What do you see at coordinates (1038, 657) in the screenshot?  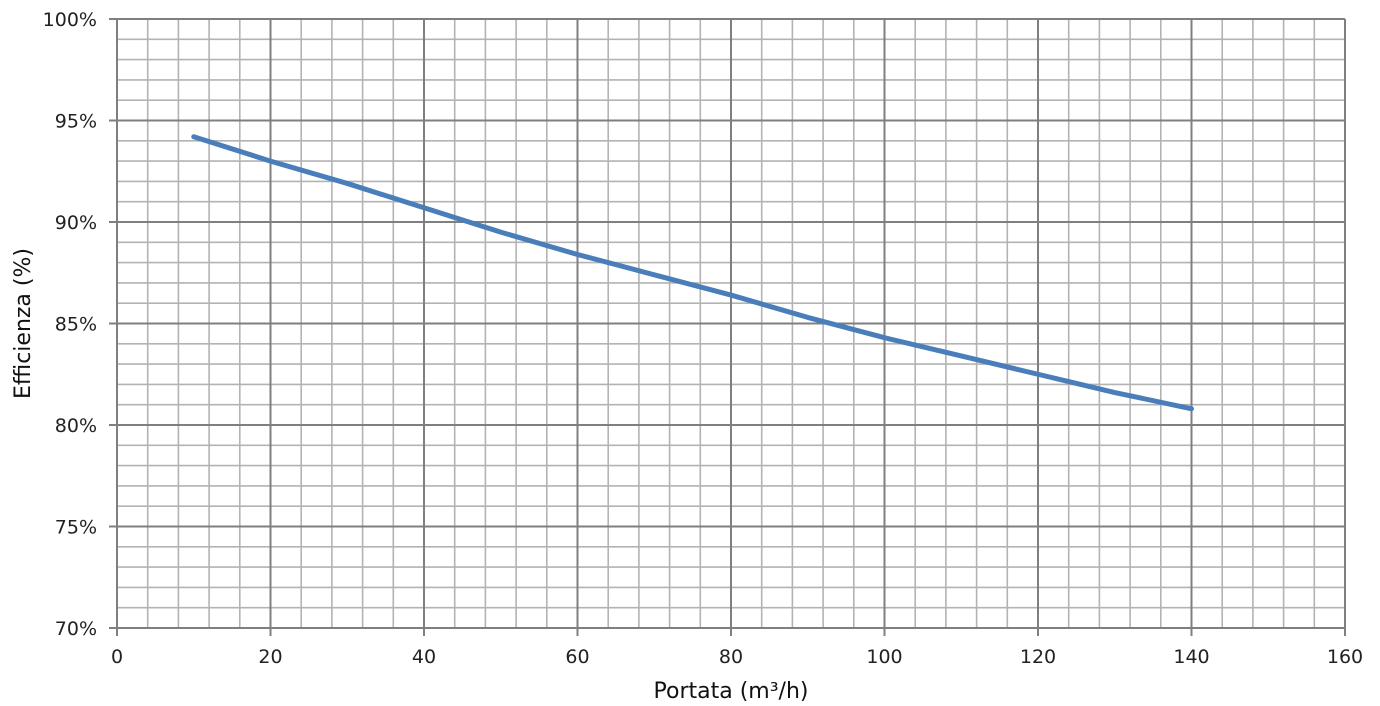 I see `x-tick-label: 120` at bounding box center [1038, 657].